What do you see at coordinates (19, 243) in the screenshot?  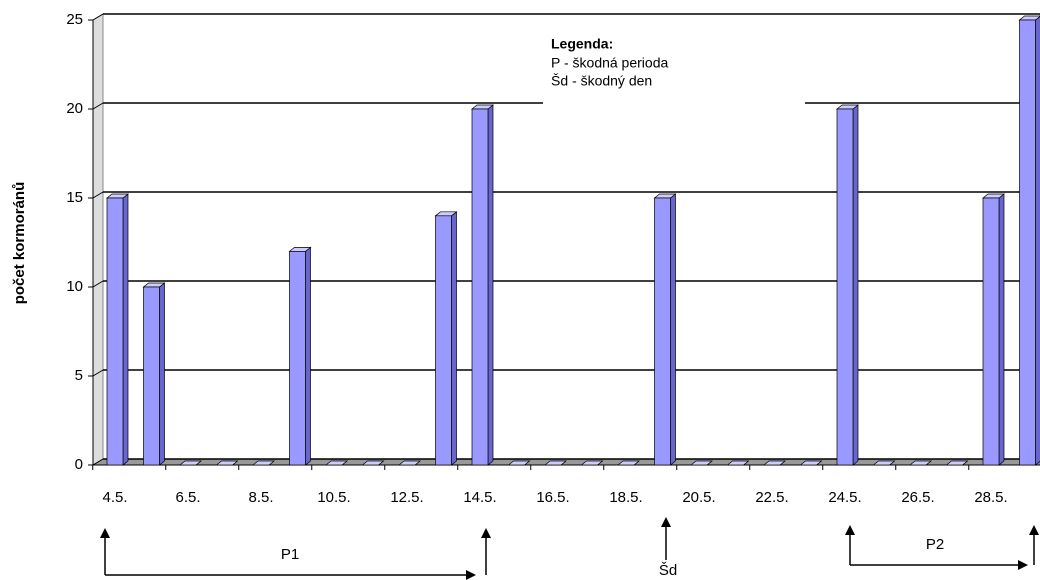 I see `y-axis-label: počet kormoránů` at bounding box center [19, 243].